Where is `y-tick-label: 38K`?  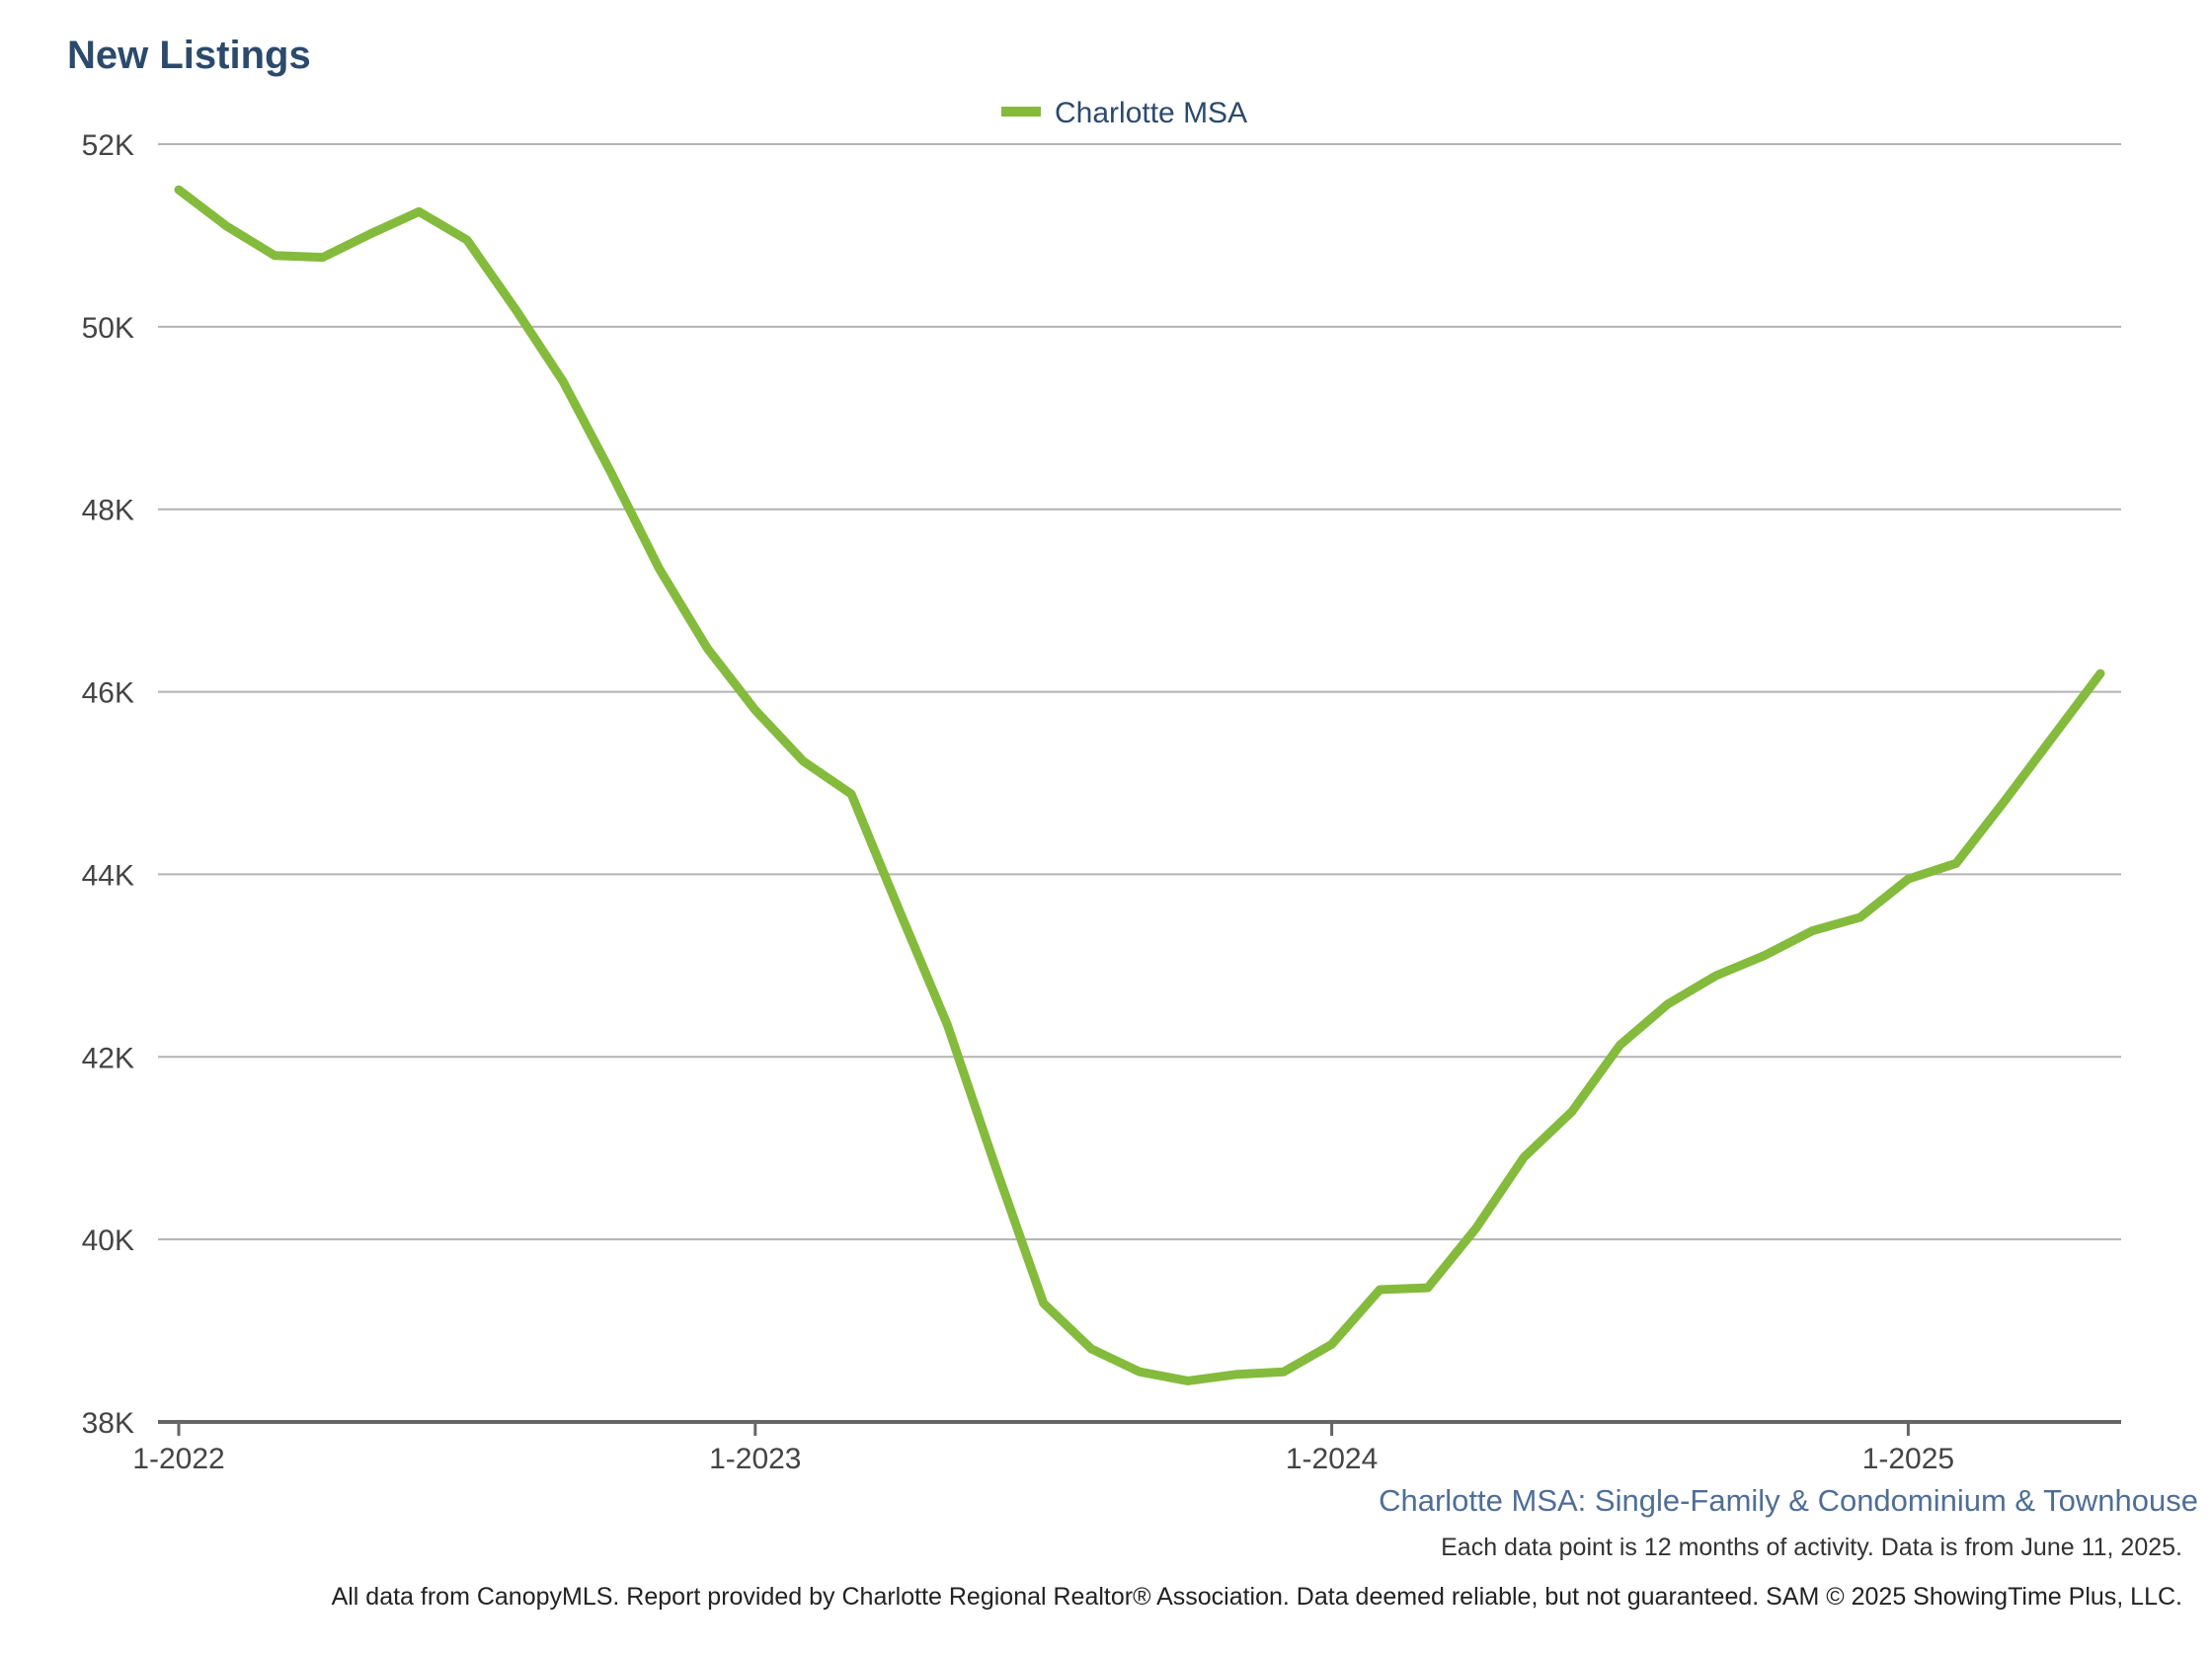 y-tick-label: 38K is located at coordinates (108, 1423).